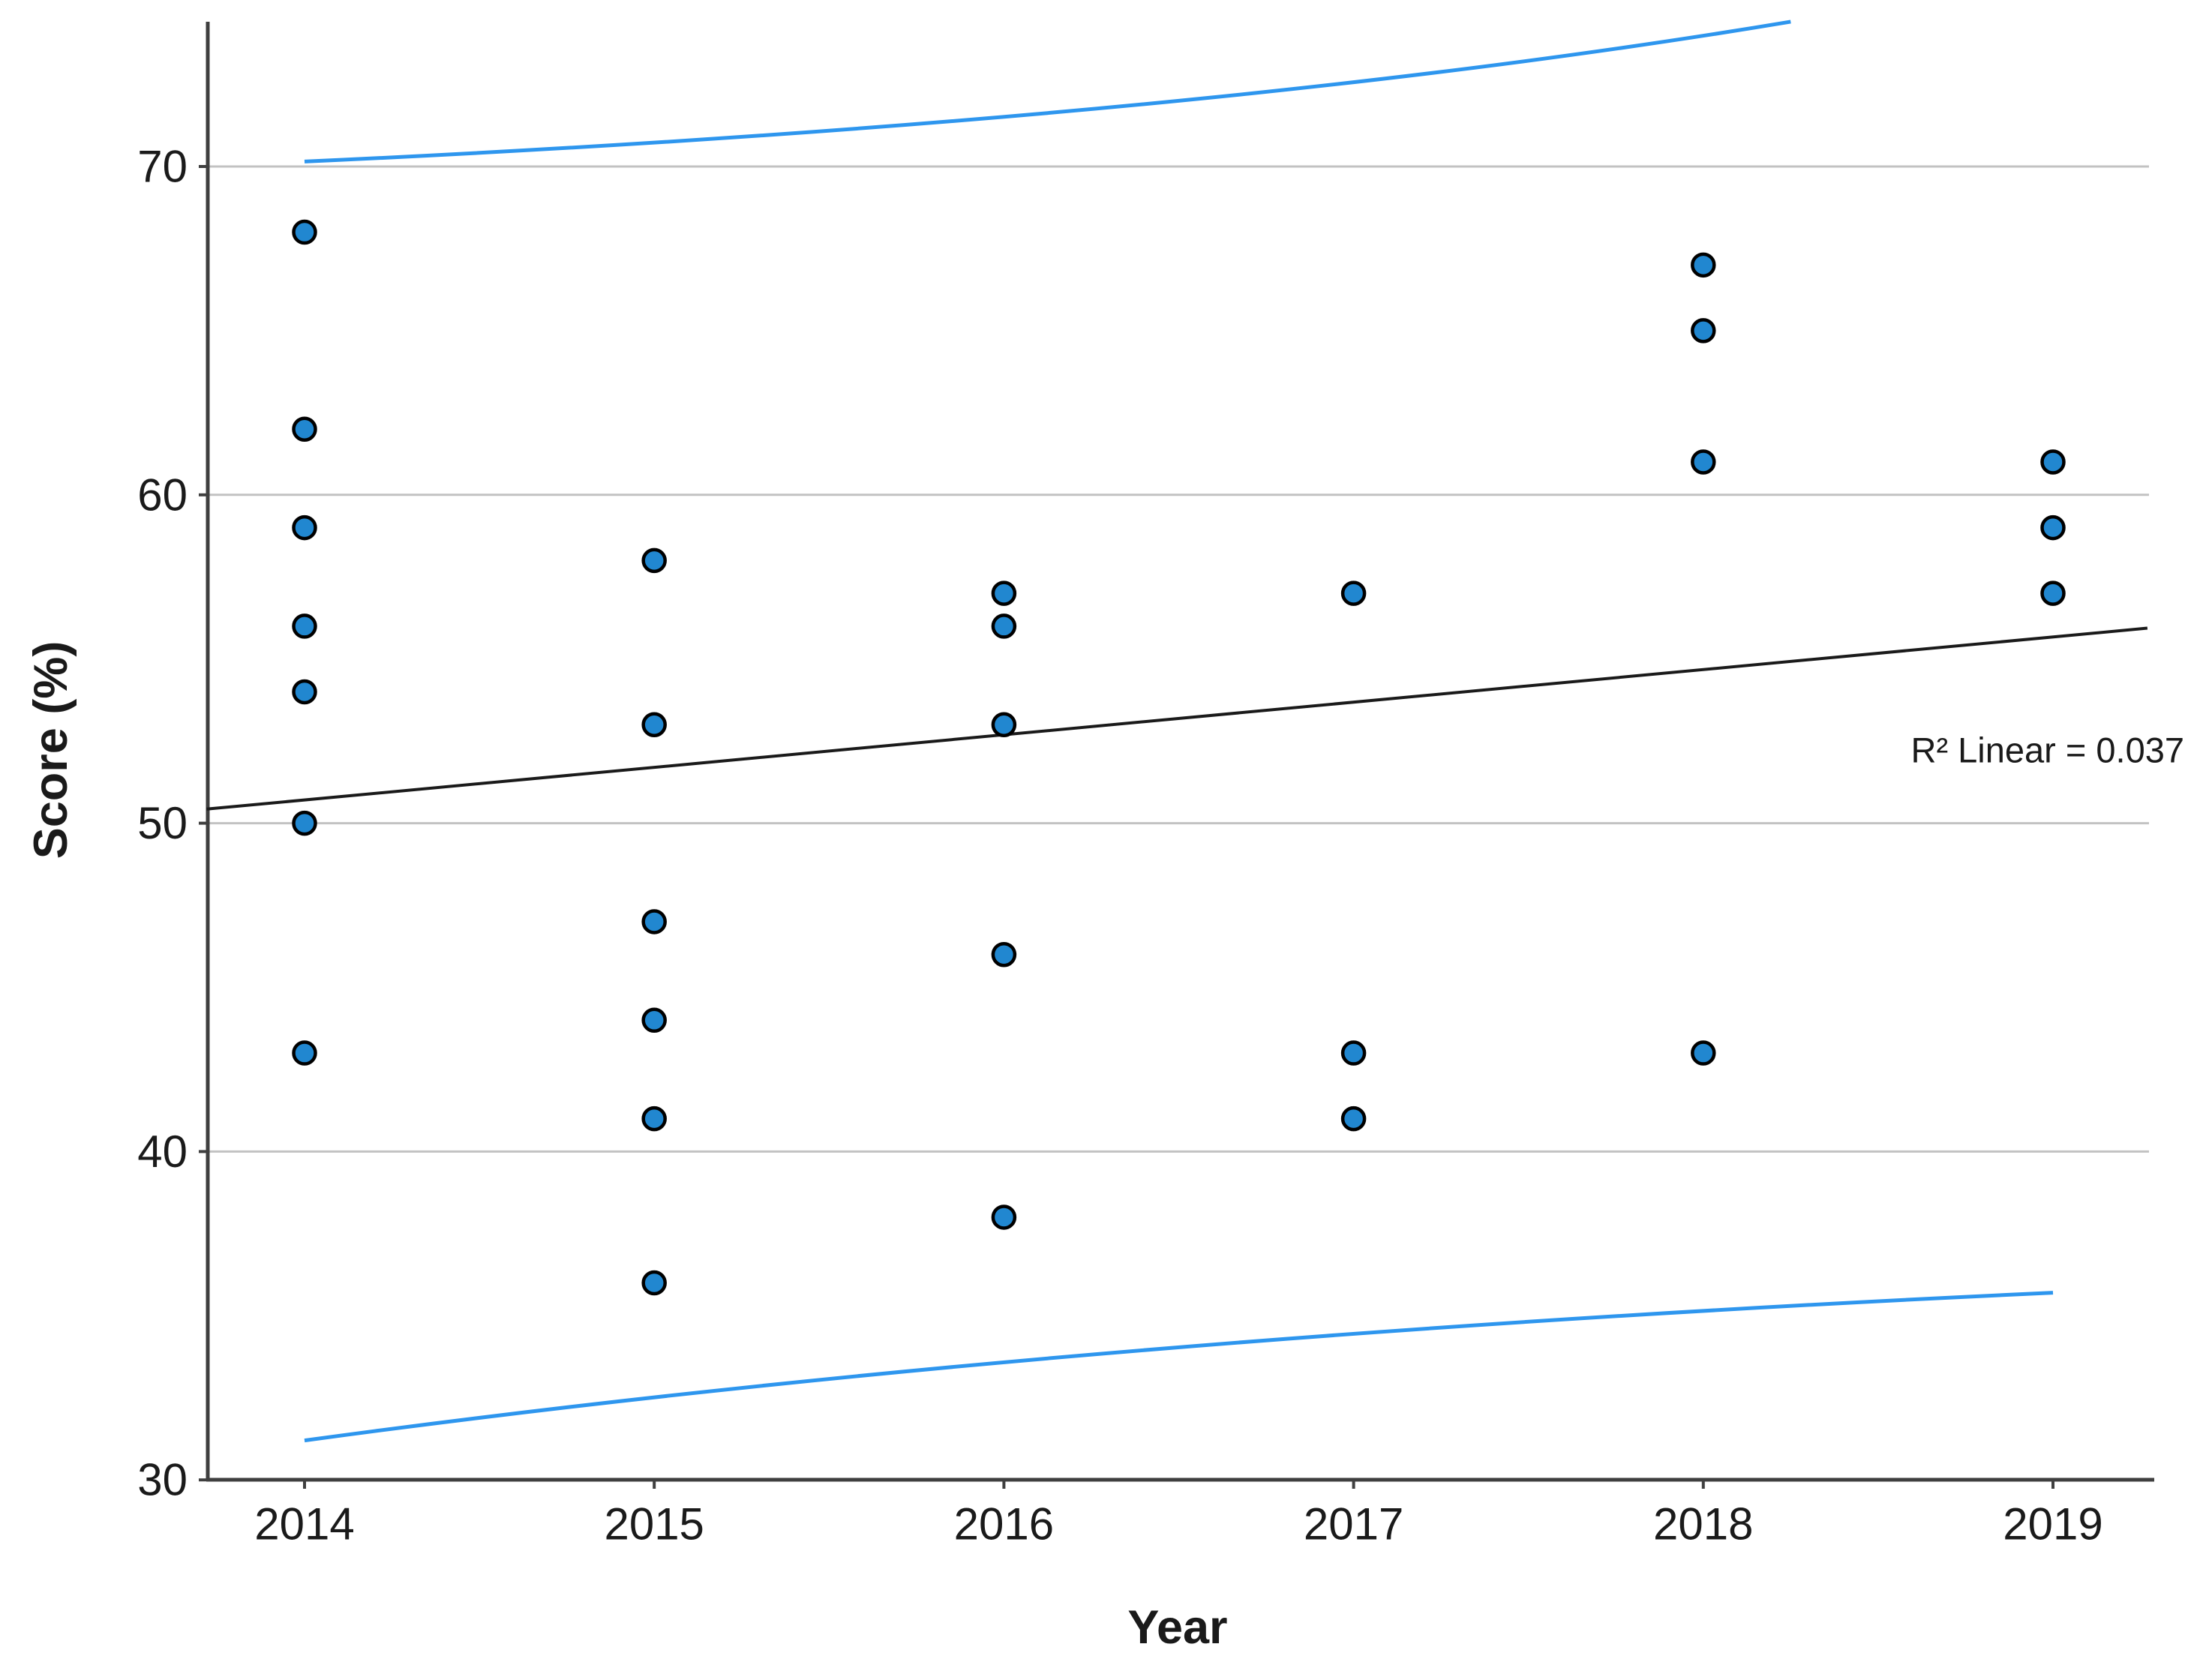  I want to click on fit-line-layer, so click(1177, 718).